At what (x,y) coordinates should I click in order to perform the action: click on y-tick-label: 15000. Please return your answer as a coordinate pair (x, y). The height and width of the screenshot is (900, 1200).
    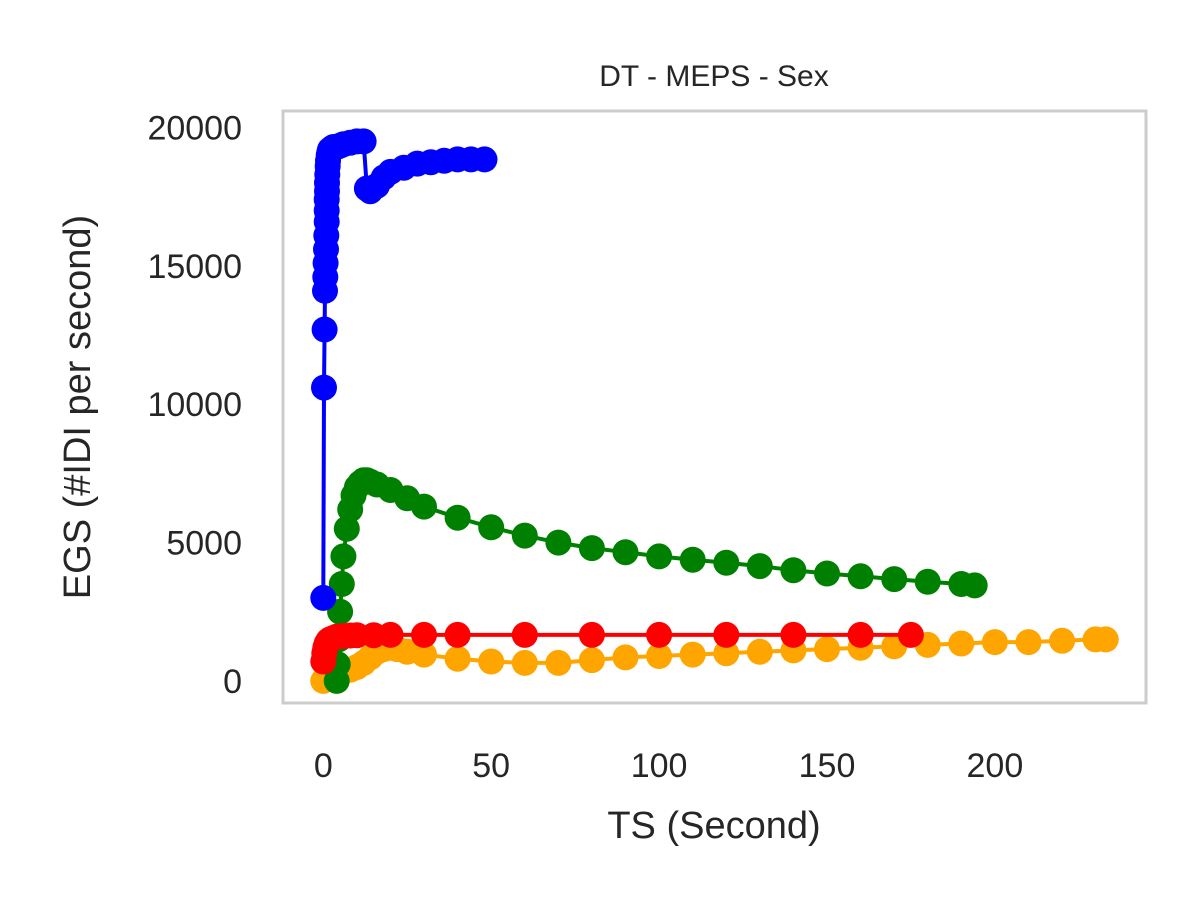
    Looking at the image, I should click on (194, 267).